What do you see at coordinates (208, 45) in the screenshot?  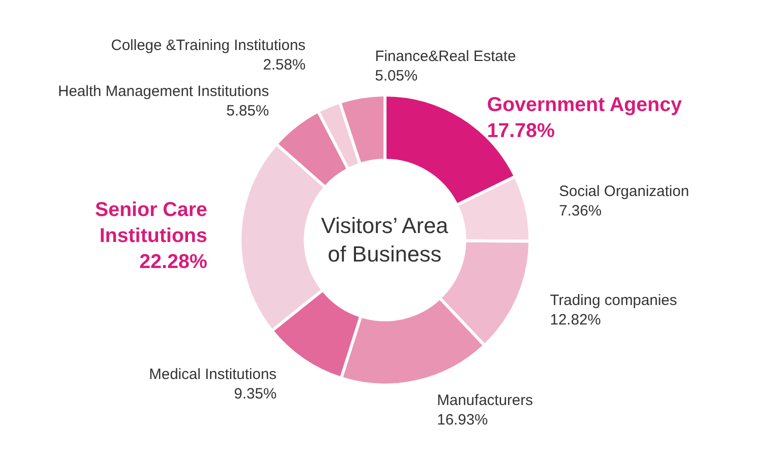 I see `slice-label: College &Training Institutions` at bounding box center [208, 45].